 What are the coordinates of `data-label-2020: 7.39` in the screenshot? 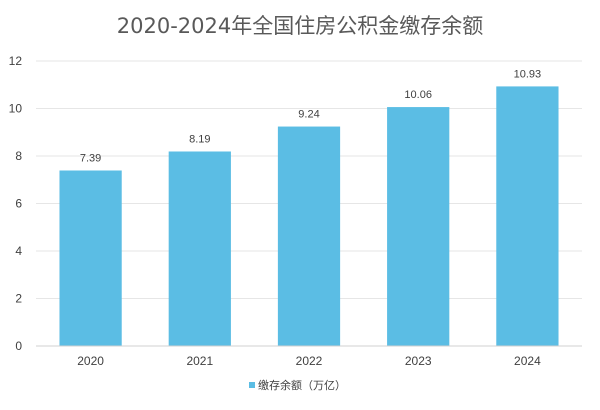 It's located at (90, 158).